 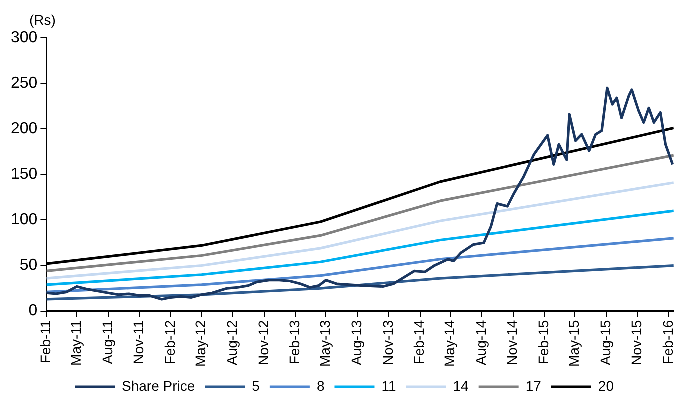 What do you see at coordinates (389, 386) in the screenshot?
I see `legend-label: 11` at bounding box center [389, 386].